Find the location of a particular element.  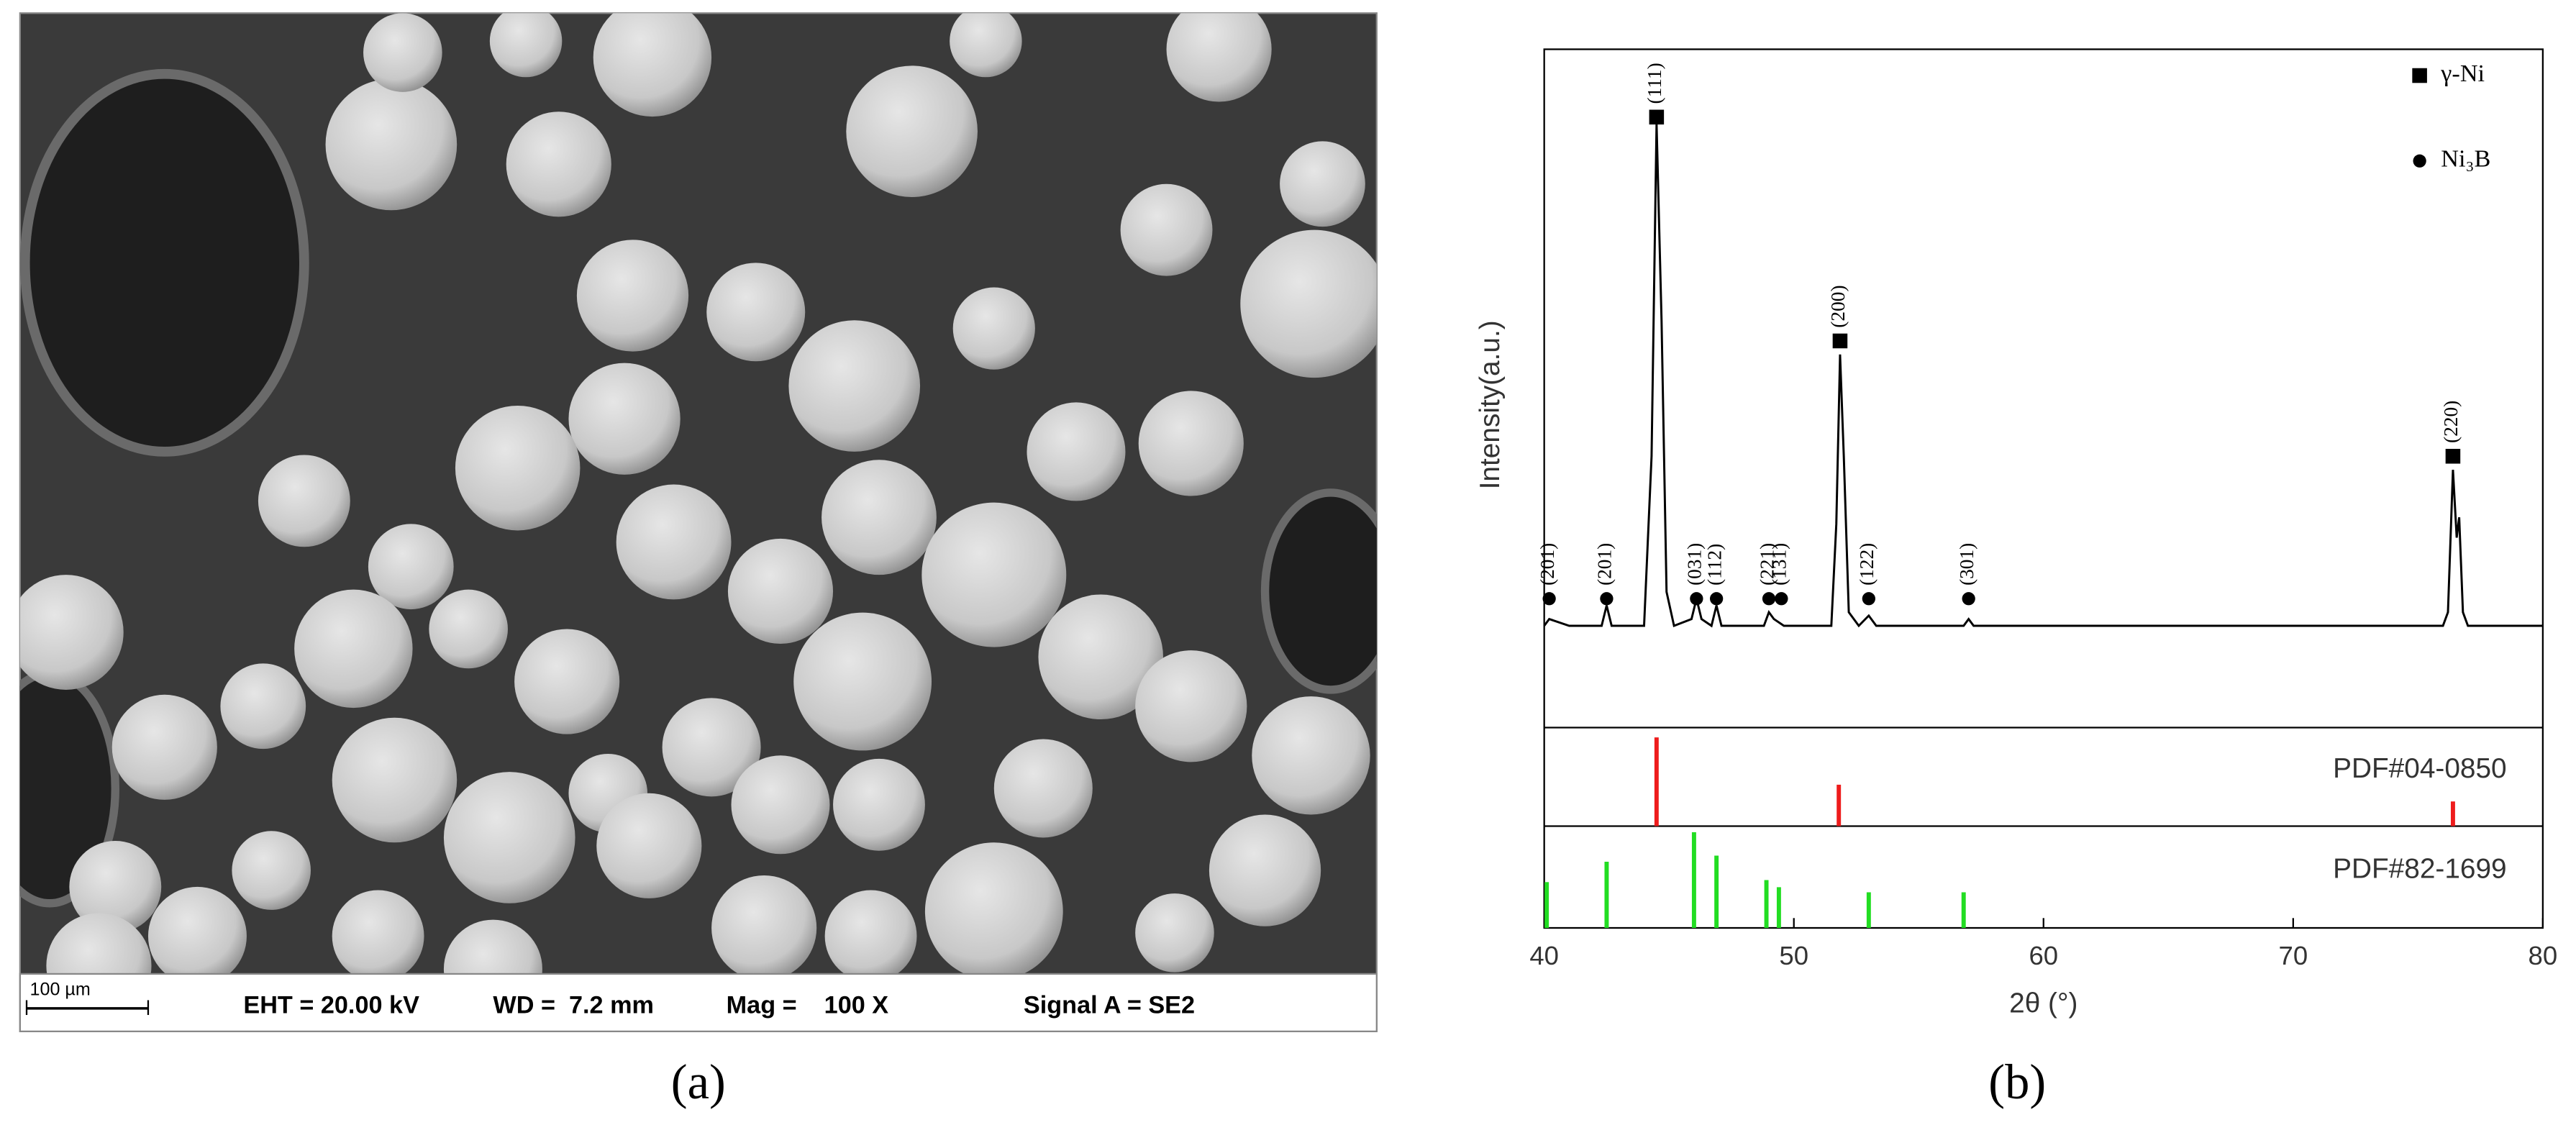

peak-label: (200) is located at coordinates (1838, 306).